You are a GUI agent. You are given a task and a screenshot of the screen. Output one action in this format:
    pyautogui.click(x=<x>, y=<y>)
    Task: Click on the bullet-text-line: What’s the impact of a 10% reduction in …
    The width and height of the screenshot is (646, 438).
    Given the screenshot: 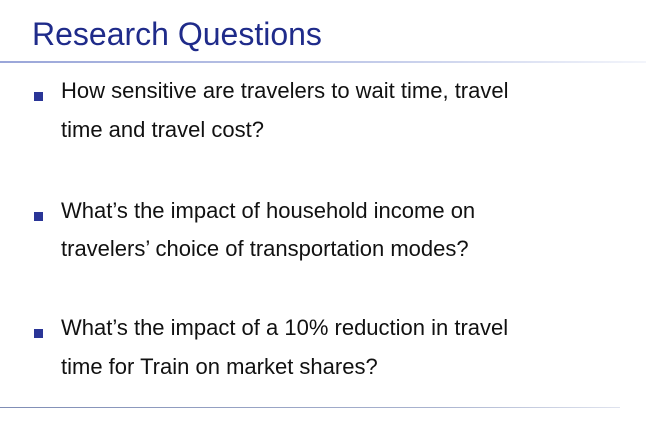 What is the action you would take?
    pyautogui.click(x=285, y=327)
    